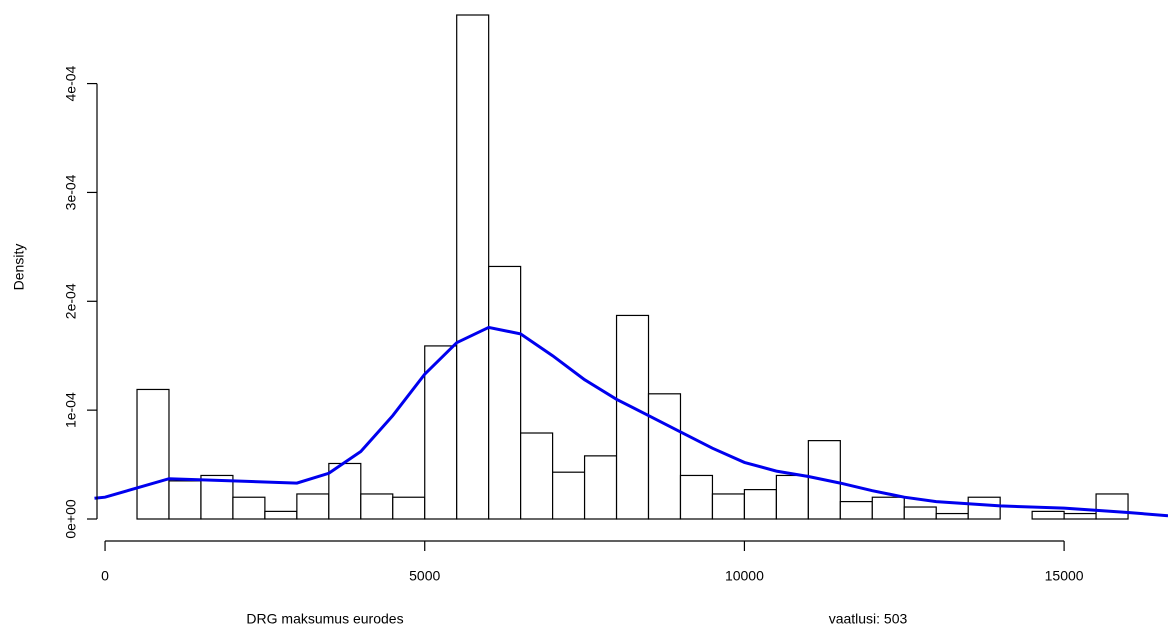 The width and height of the screenshot is (1168, 637). I want to click on y-axis-label: Density, so click(19, 267).